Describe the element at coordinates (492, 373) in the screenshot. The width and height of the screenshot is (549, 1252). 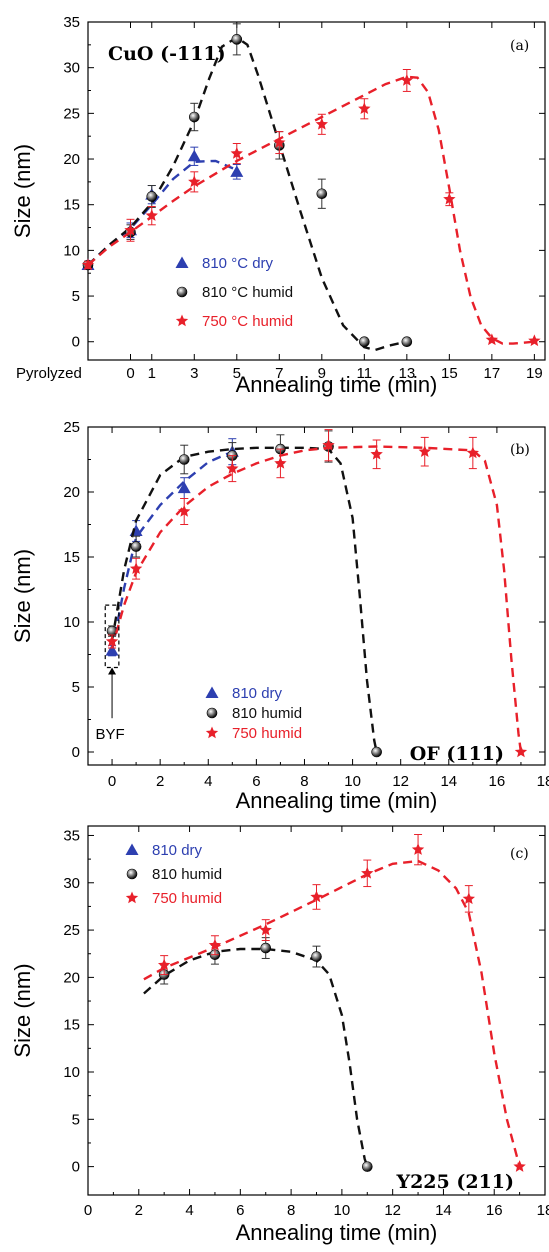
I see `x-tick-label: 17` at that location.